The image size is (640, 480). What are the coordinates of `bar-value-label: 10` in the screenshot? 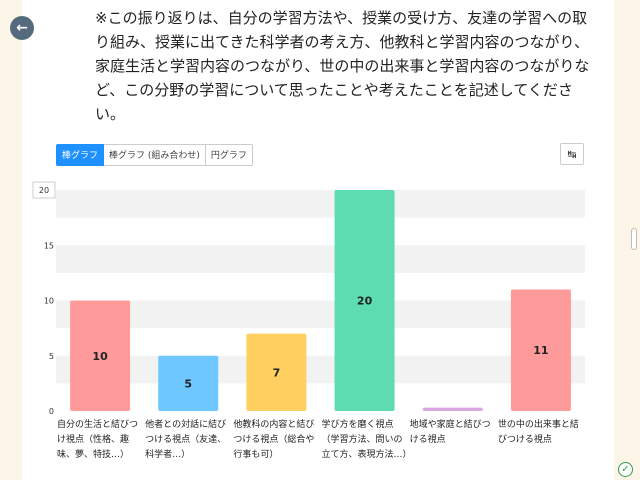 It's located at (100, 356).